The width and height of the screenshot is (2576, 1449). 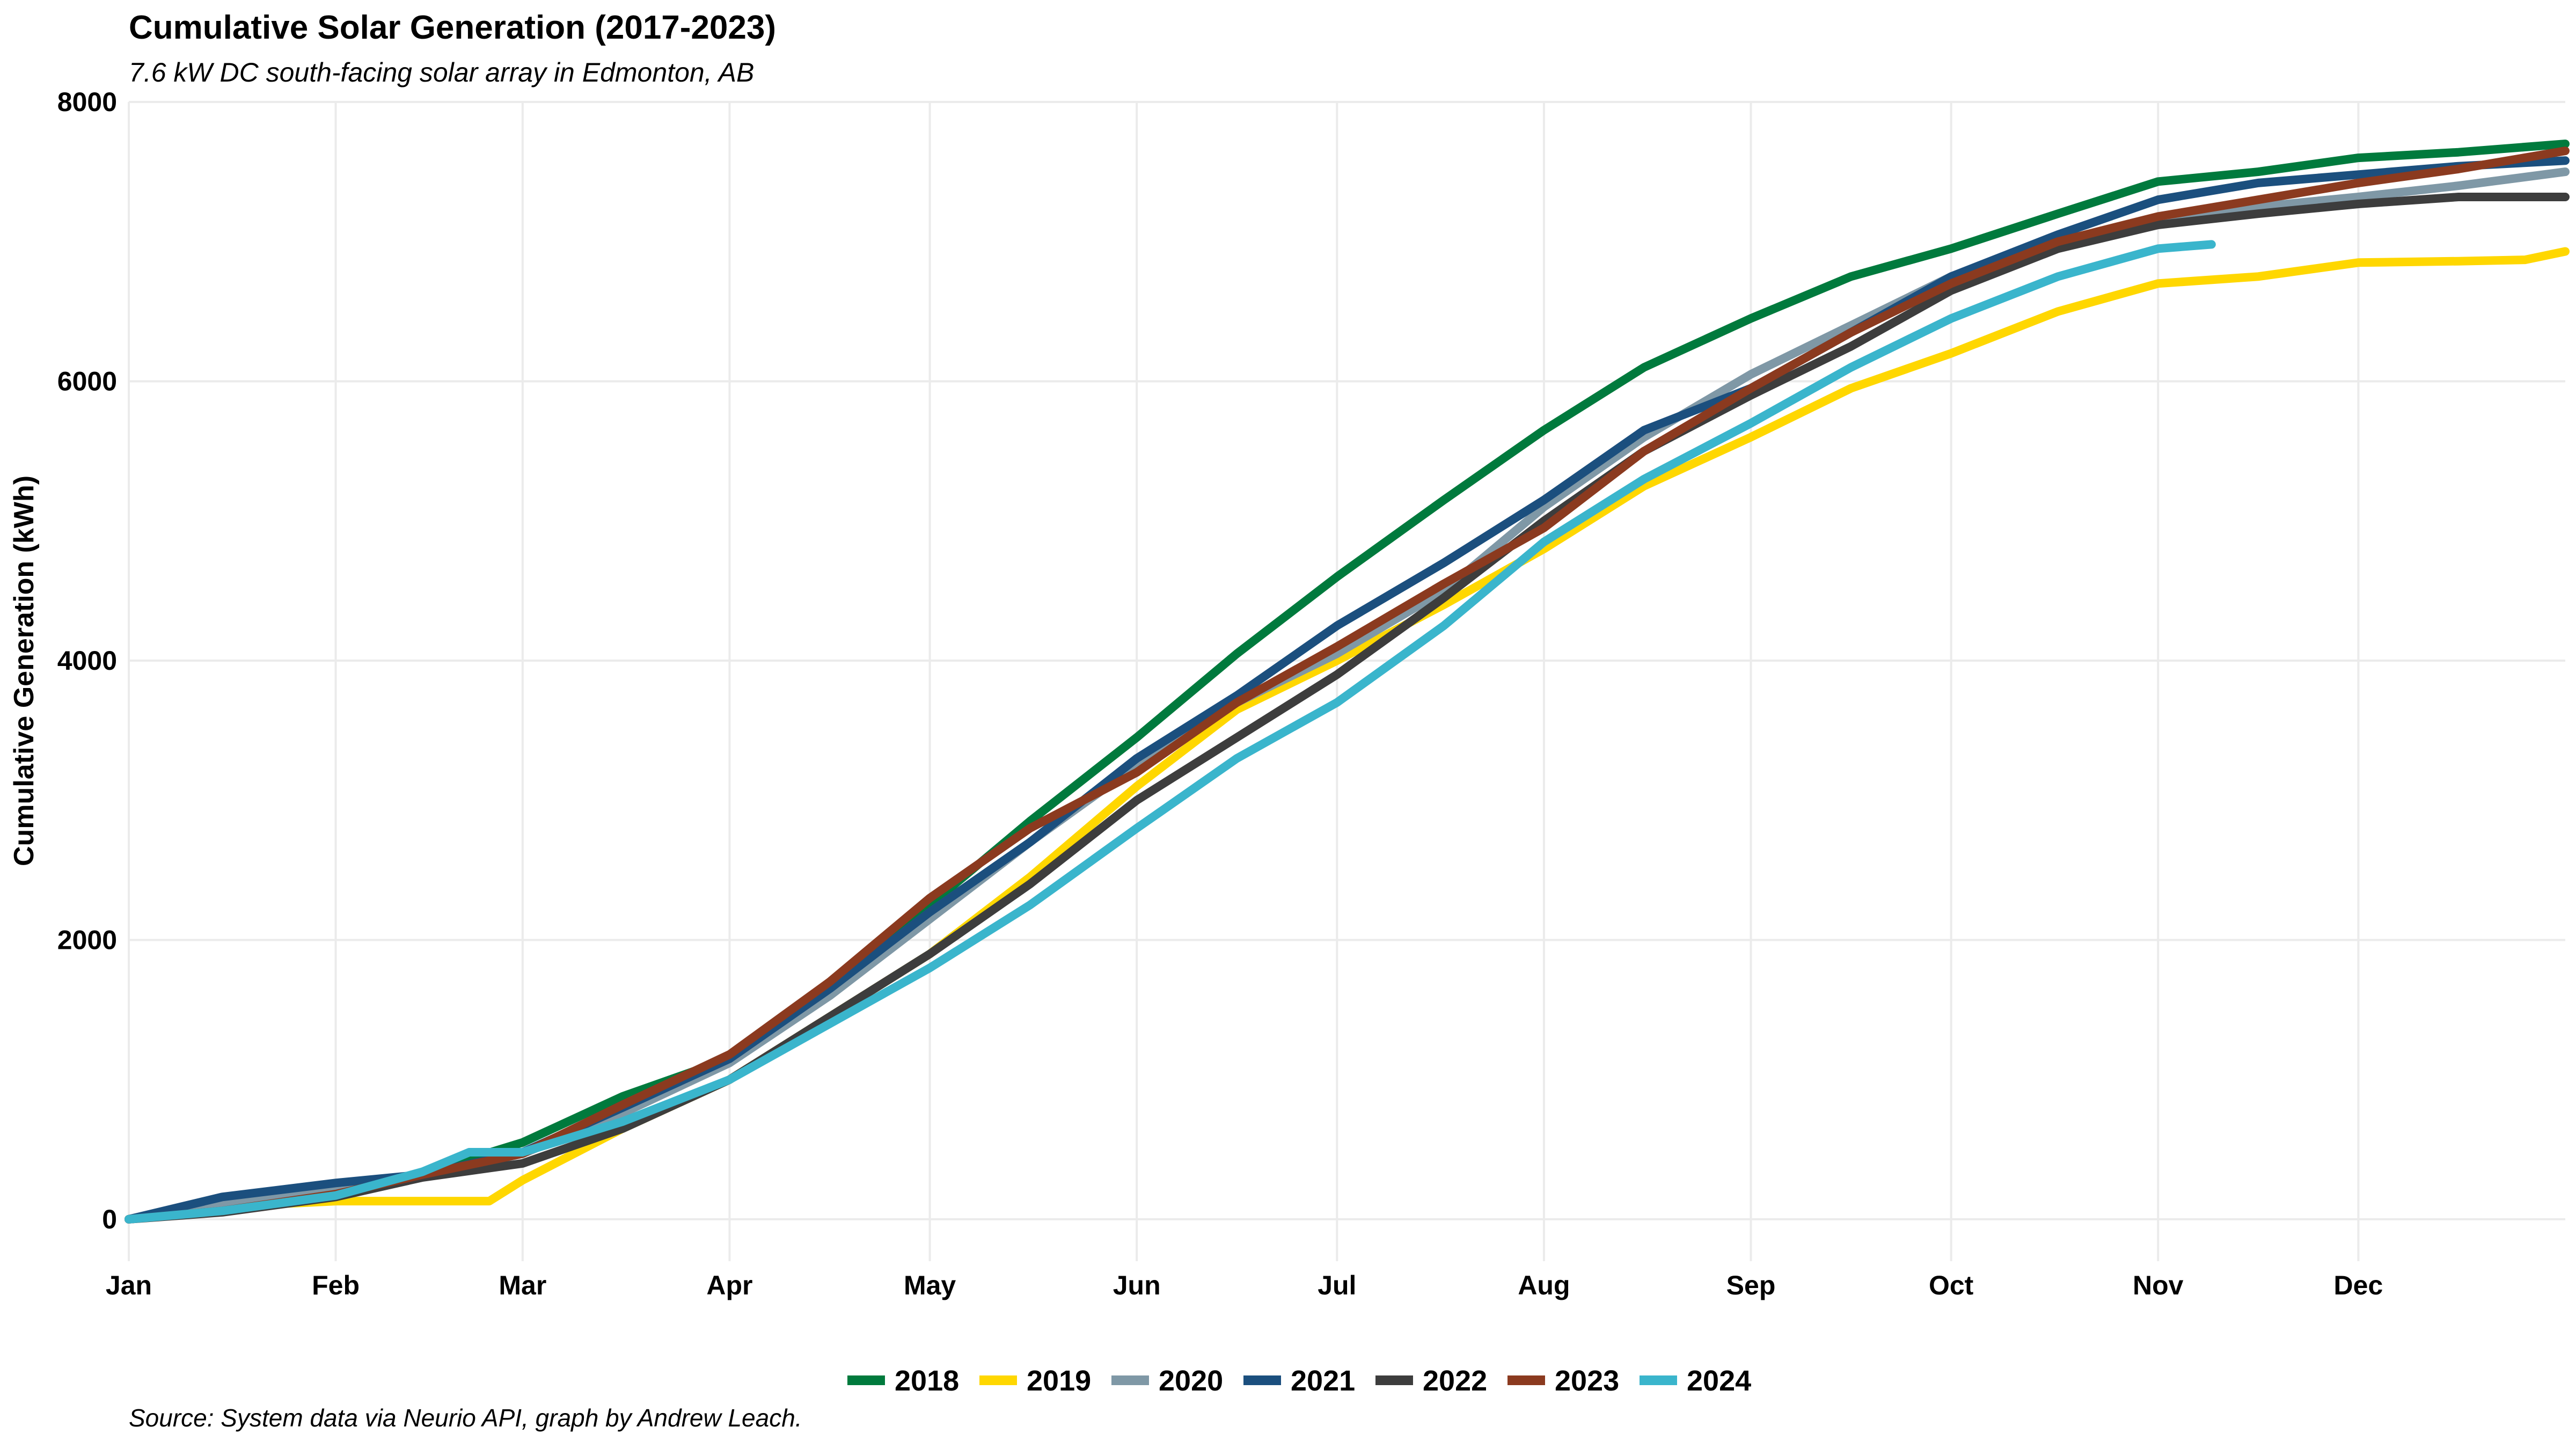 I want to click on x-tick-label: Mar, so click(x=522, y=1285).